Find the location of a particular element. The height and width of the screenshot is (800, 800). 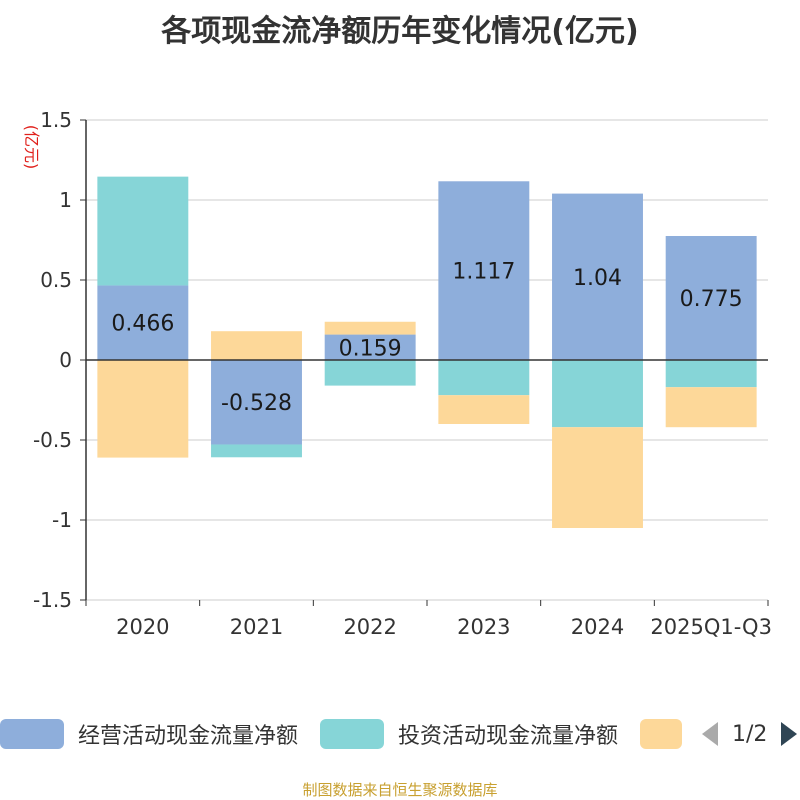

y-tick-label: 1 is located at coordinates (65, 200).